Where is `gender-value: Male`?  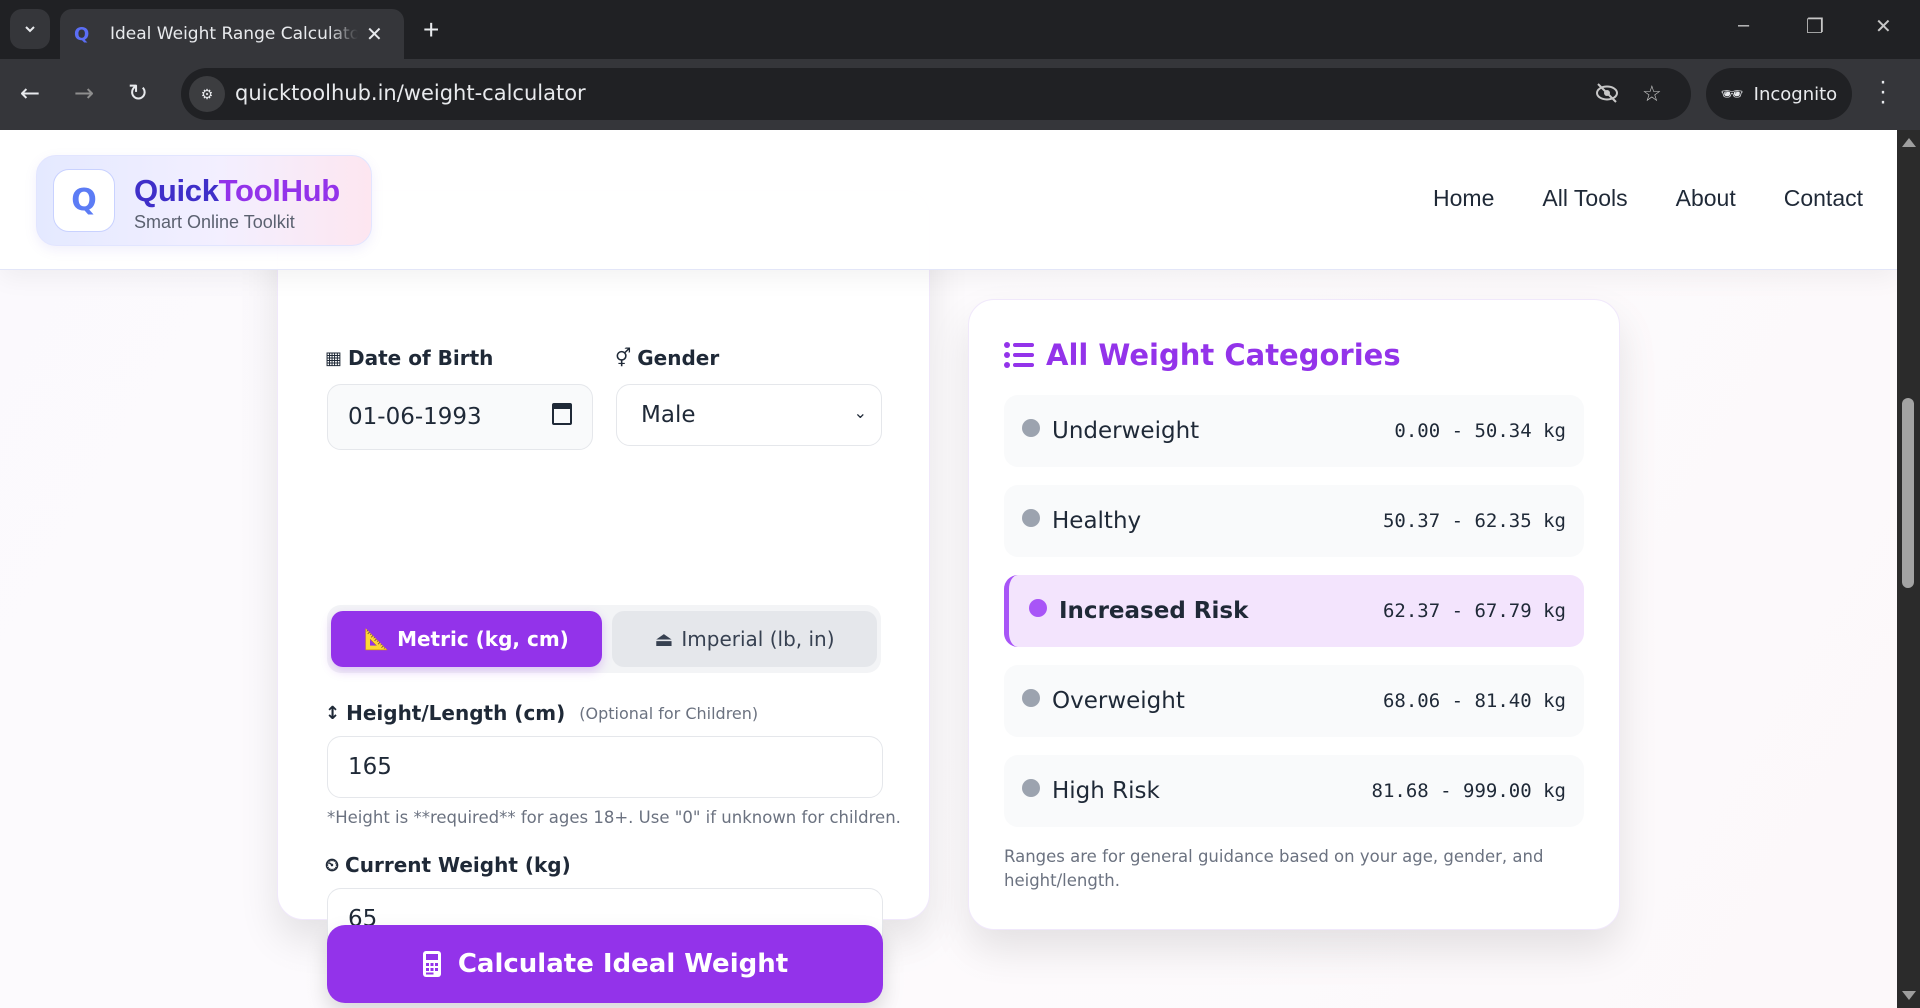 gender-value: Male is located at coordinates (668, 415).